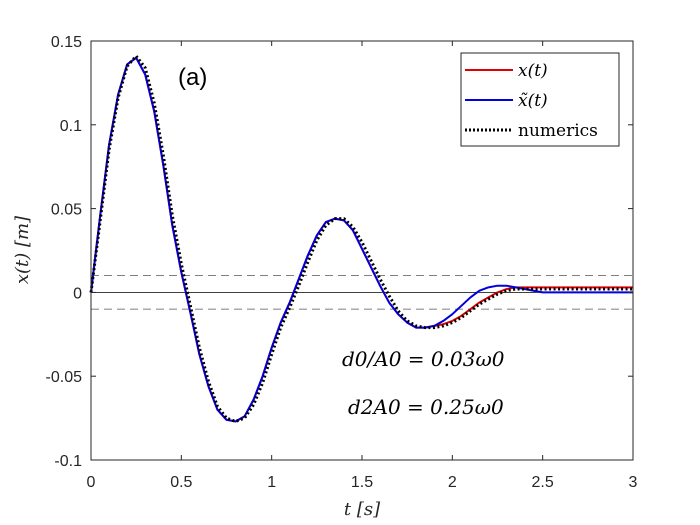 Image resolution: width=700 pixels, height=525 pixels. I want to click on annotation-d0: d0/A0 = 0.03ω0, so click(423, 359).